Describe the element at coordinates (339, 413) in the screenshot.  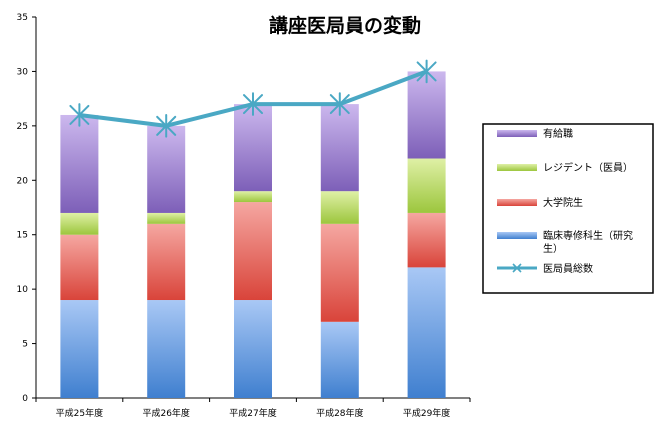
I see `x-tick-label: 平成28年度` at that location.